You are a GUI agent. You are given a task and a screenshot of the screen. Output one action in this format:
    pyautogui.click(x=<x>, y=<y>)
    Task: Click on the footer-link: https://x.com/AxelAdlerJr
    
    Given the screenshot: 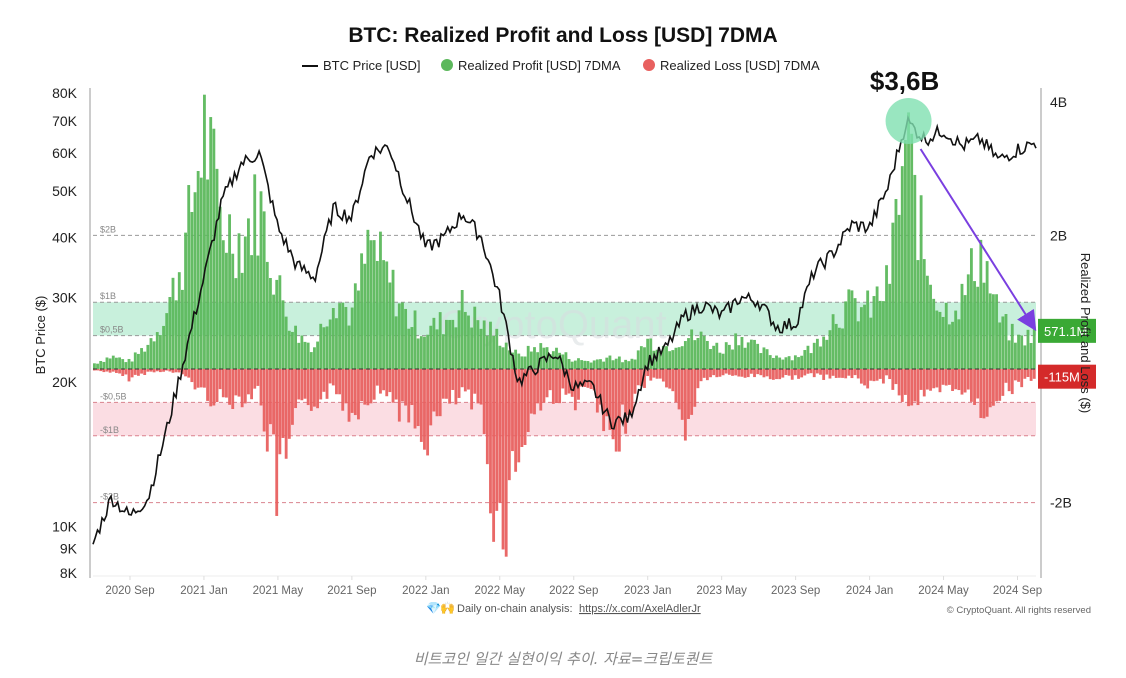 What is the action you would take?
    pyautogui.click(x=640, y=609)
    